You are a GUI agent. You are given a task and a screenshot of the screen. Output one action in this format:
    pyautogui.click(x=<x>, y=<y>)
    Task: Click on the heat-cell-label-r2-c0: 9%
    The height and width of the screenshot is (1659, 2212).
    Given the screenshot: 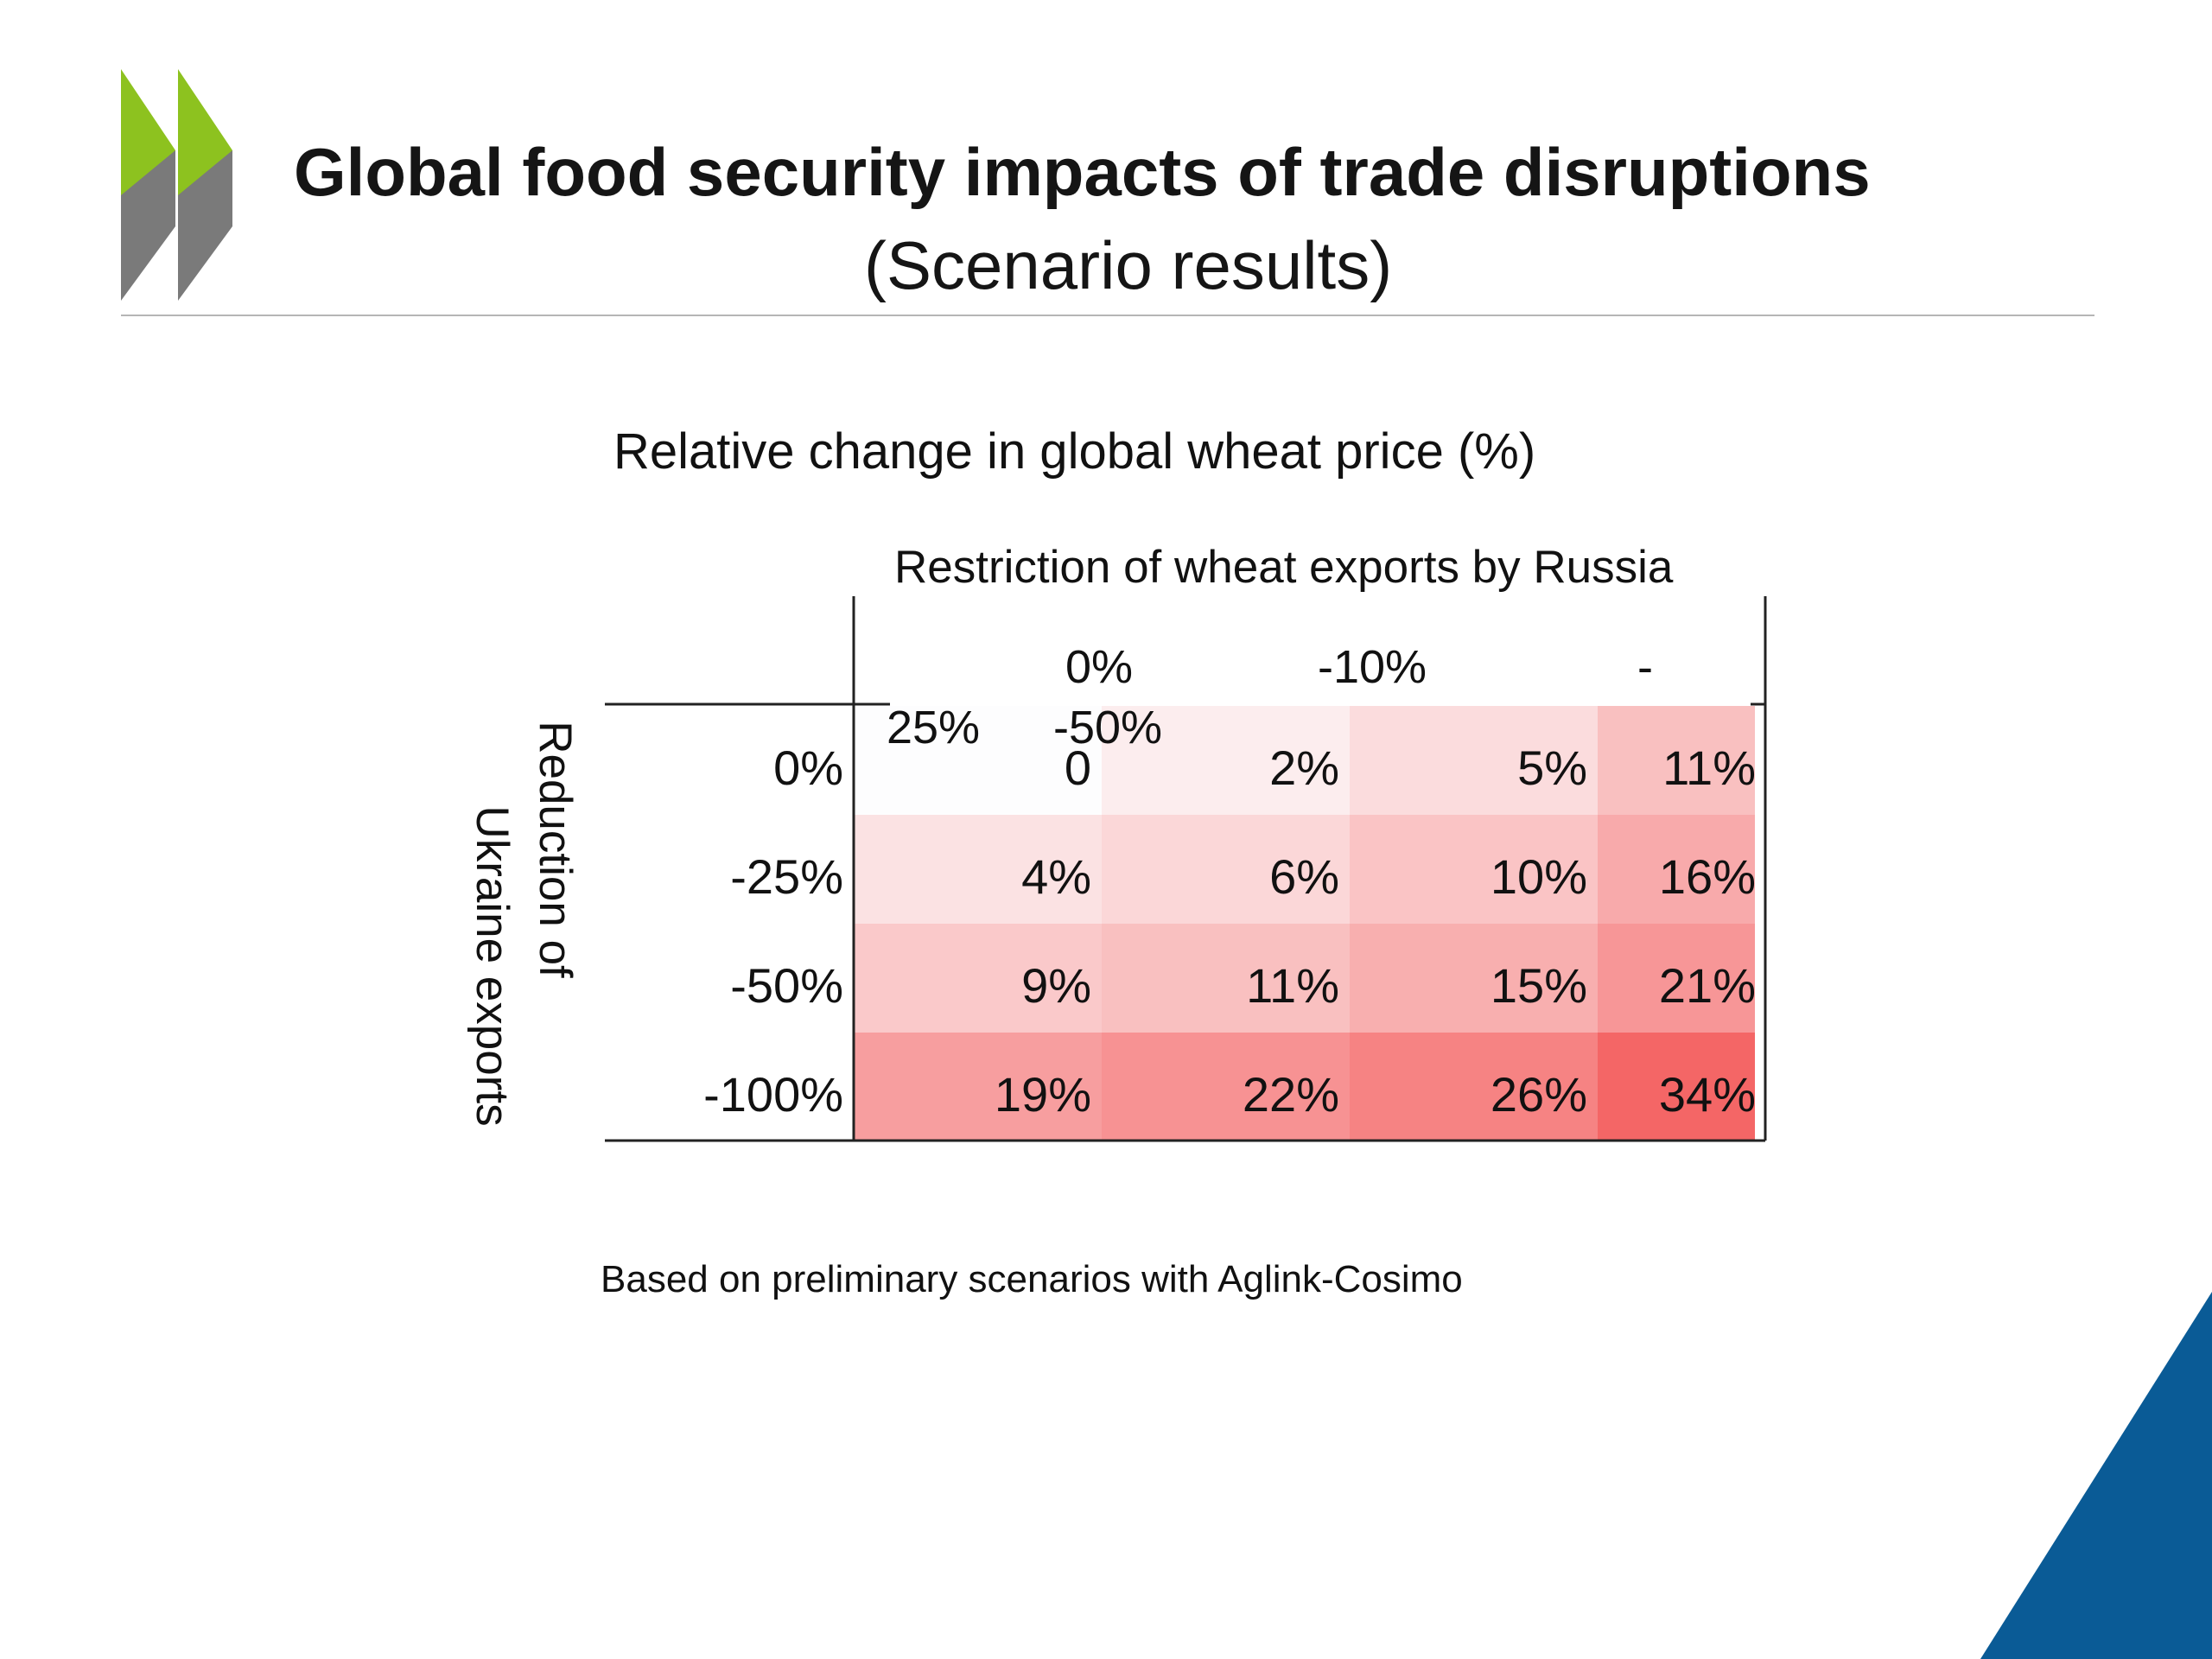 What is the action you would take?
    pyautogui.click(x=1056, y=986)
    